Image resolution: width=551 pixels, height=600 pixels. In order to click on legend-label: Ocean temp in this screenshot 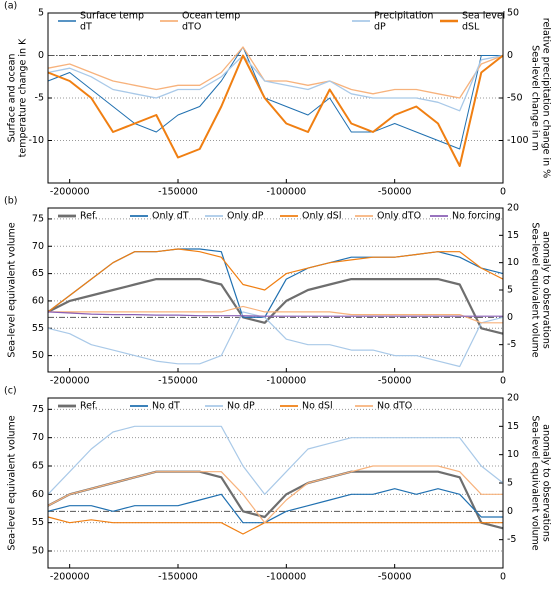, I will do `click(211, 16)`.